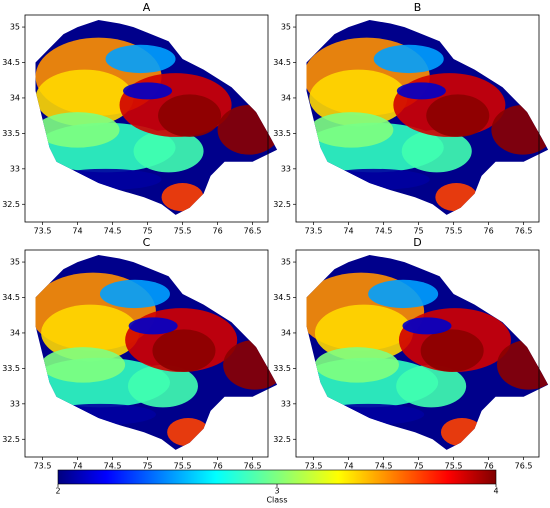 This screenshot has height=508, width=550. I want to click on colorbar: 2 3 4 Class, so click(277, 487).